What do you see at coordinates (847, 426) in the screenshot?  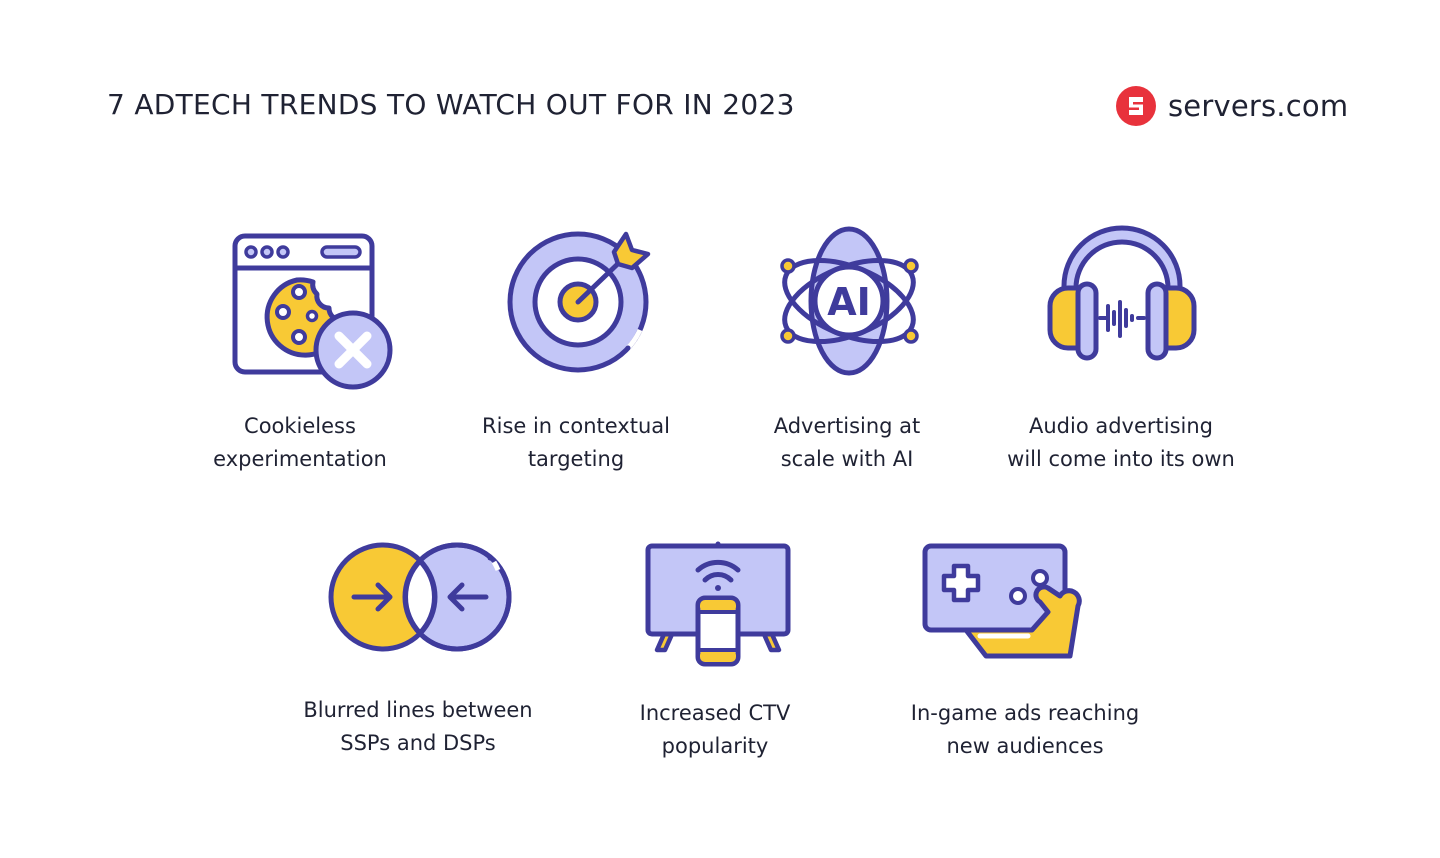 I see `trend-label-line1: Advertising at` at bounding box center [847, 426].